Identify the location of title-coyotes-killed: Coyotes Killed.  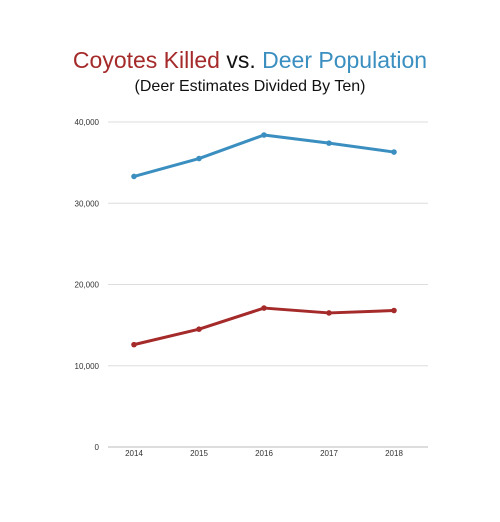
(146, 60).